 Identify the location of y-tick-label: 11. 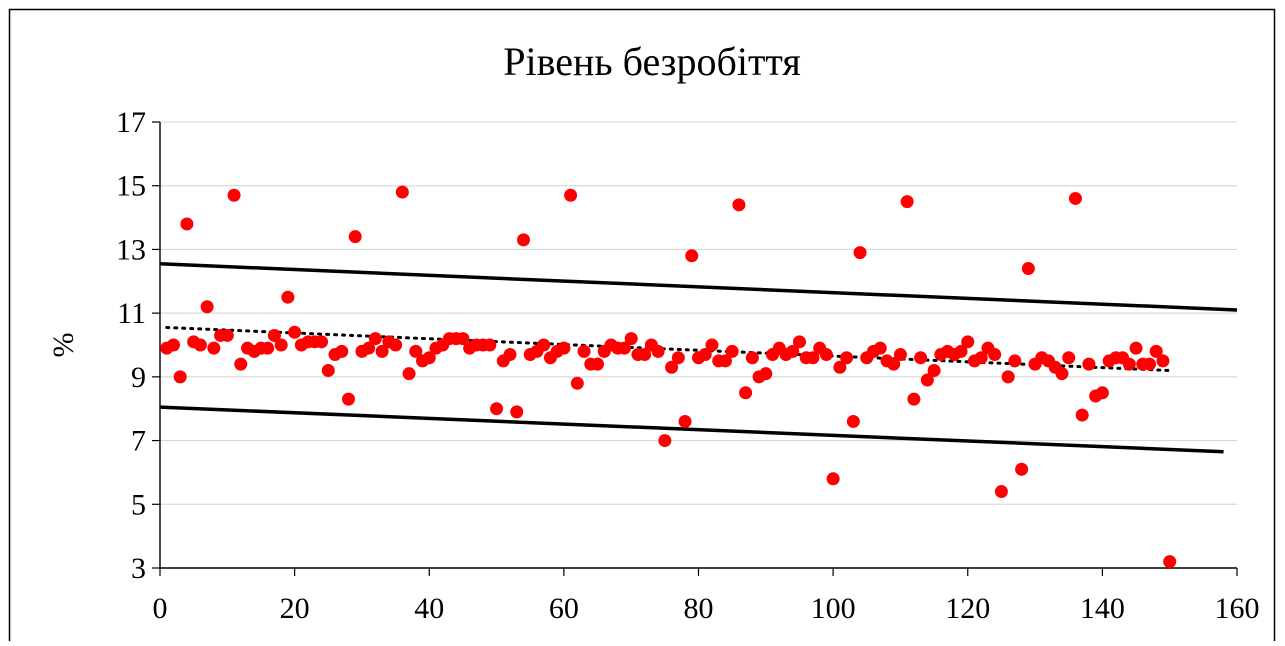
(131, 313).